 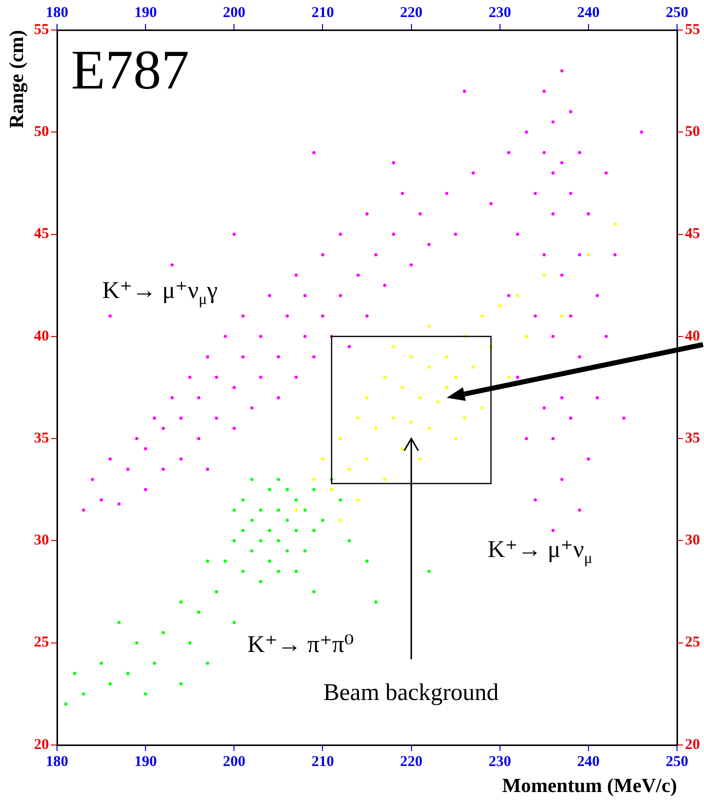 I want to click on x2-tick-label: 230, so click(x=500, y=12).